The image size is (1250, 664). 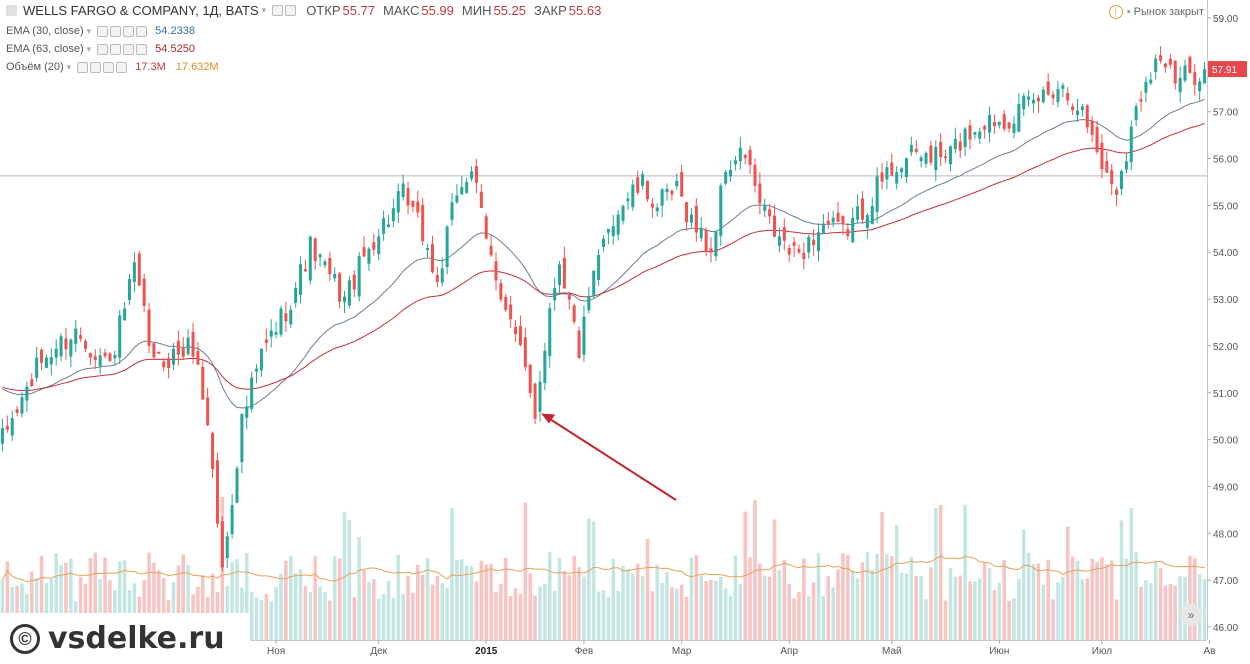 I want to click on last-price-tag, so click(x=1227, y=69).